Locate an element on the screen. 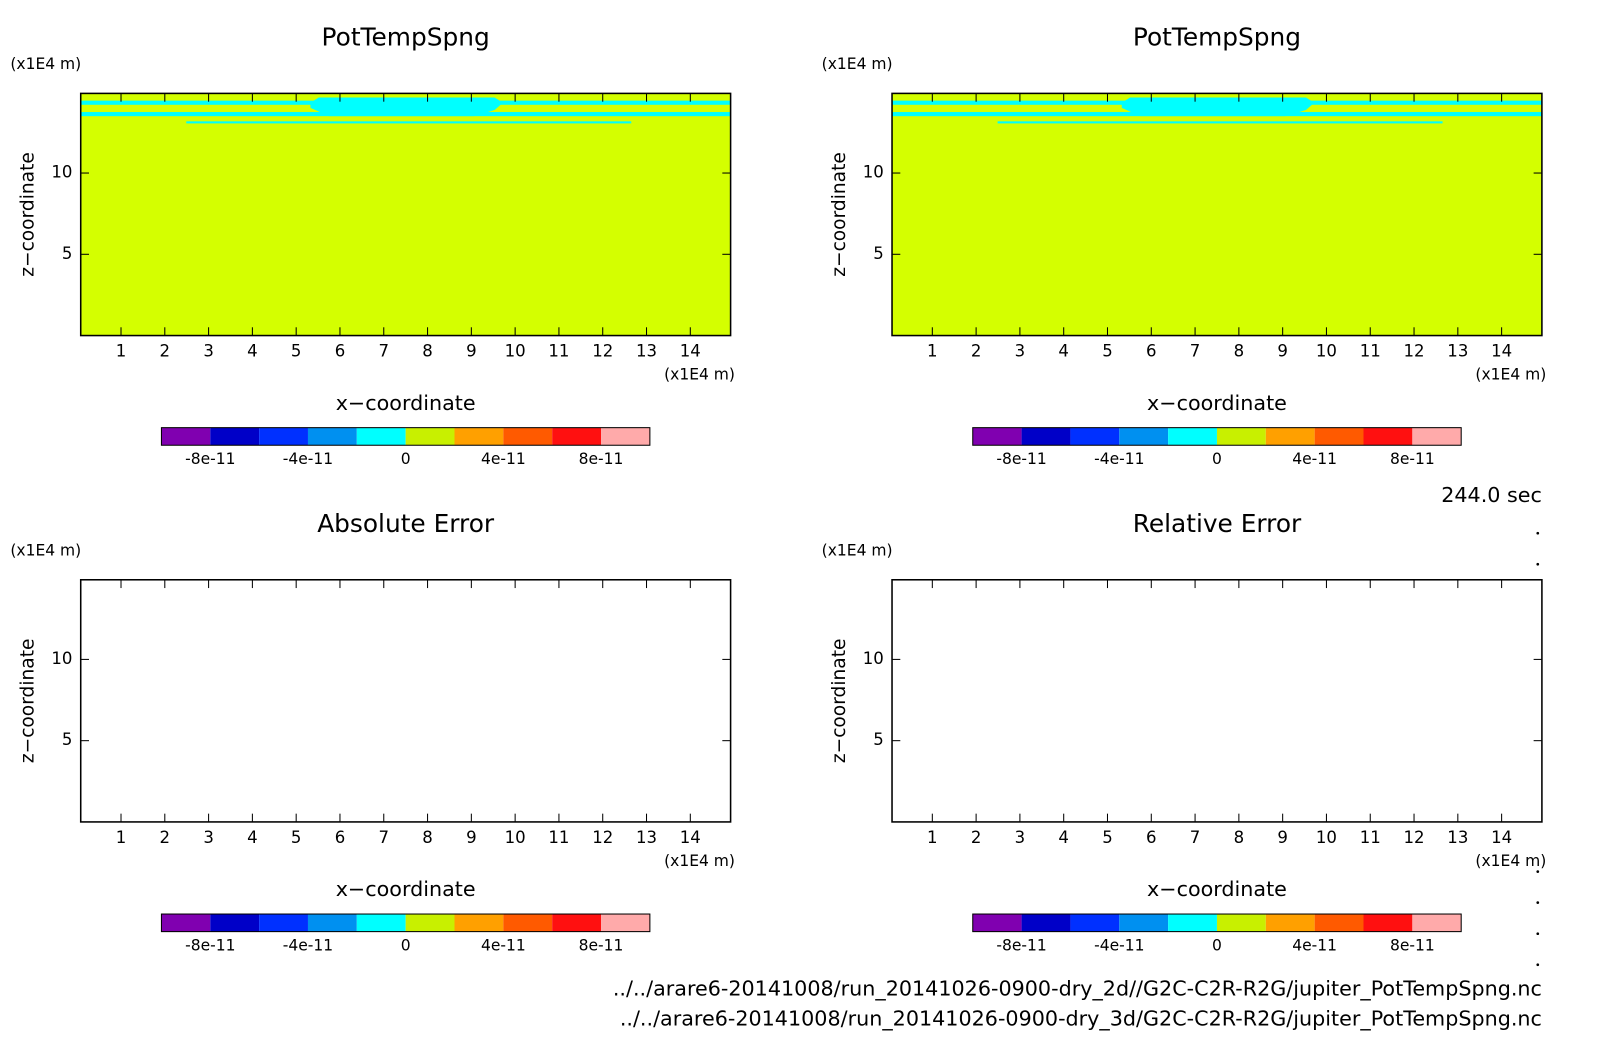 This screenshot has height=1058, width=1604. contour-line is located at coordinates (1220, 122).